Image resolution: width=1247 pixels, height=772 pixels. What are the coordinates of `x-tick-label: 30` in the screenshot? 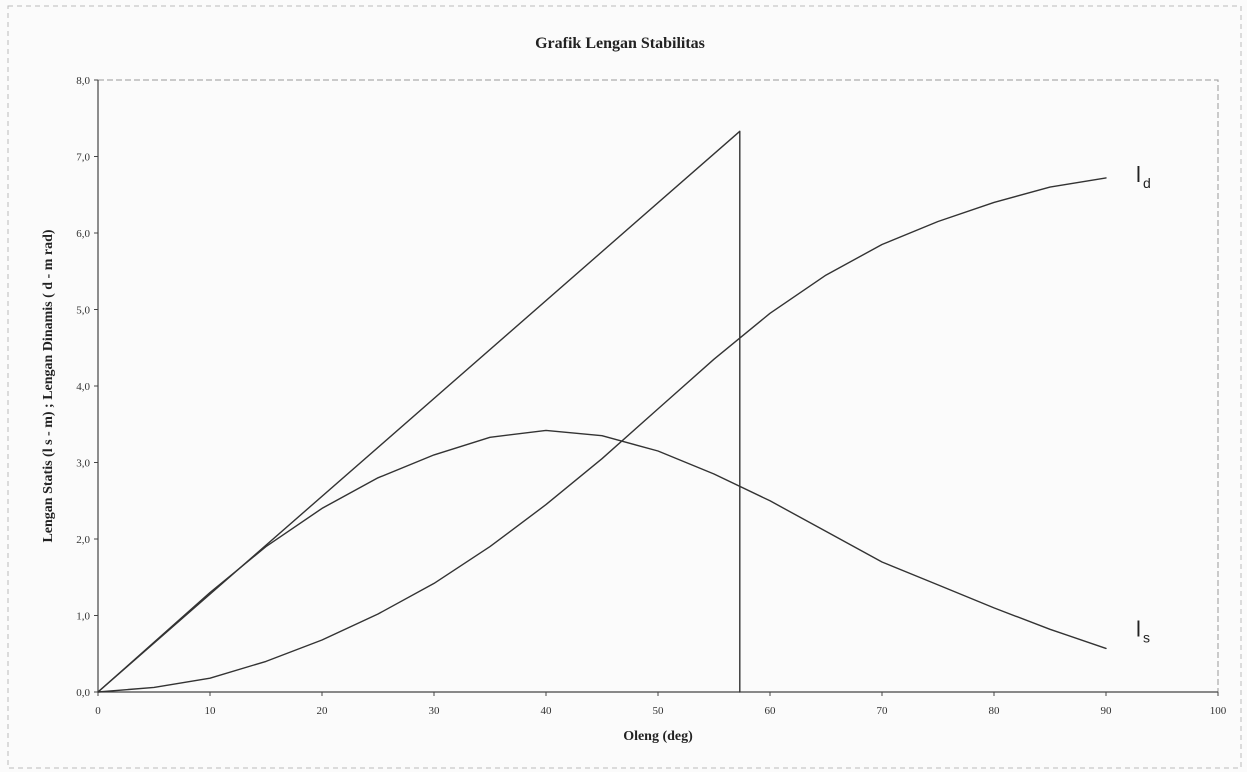 It's located at (435, 711).